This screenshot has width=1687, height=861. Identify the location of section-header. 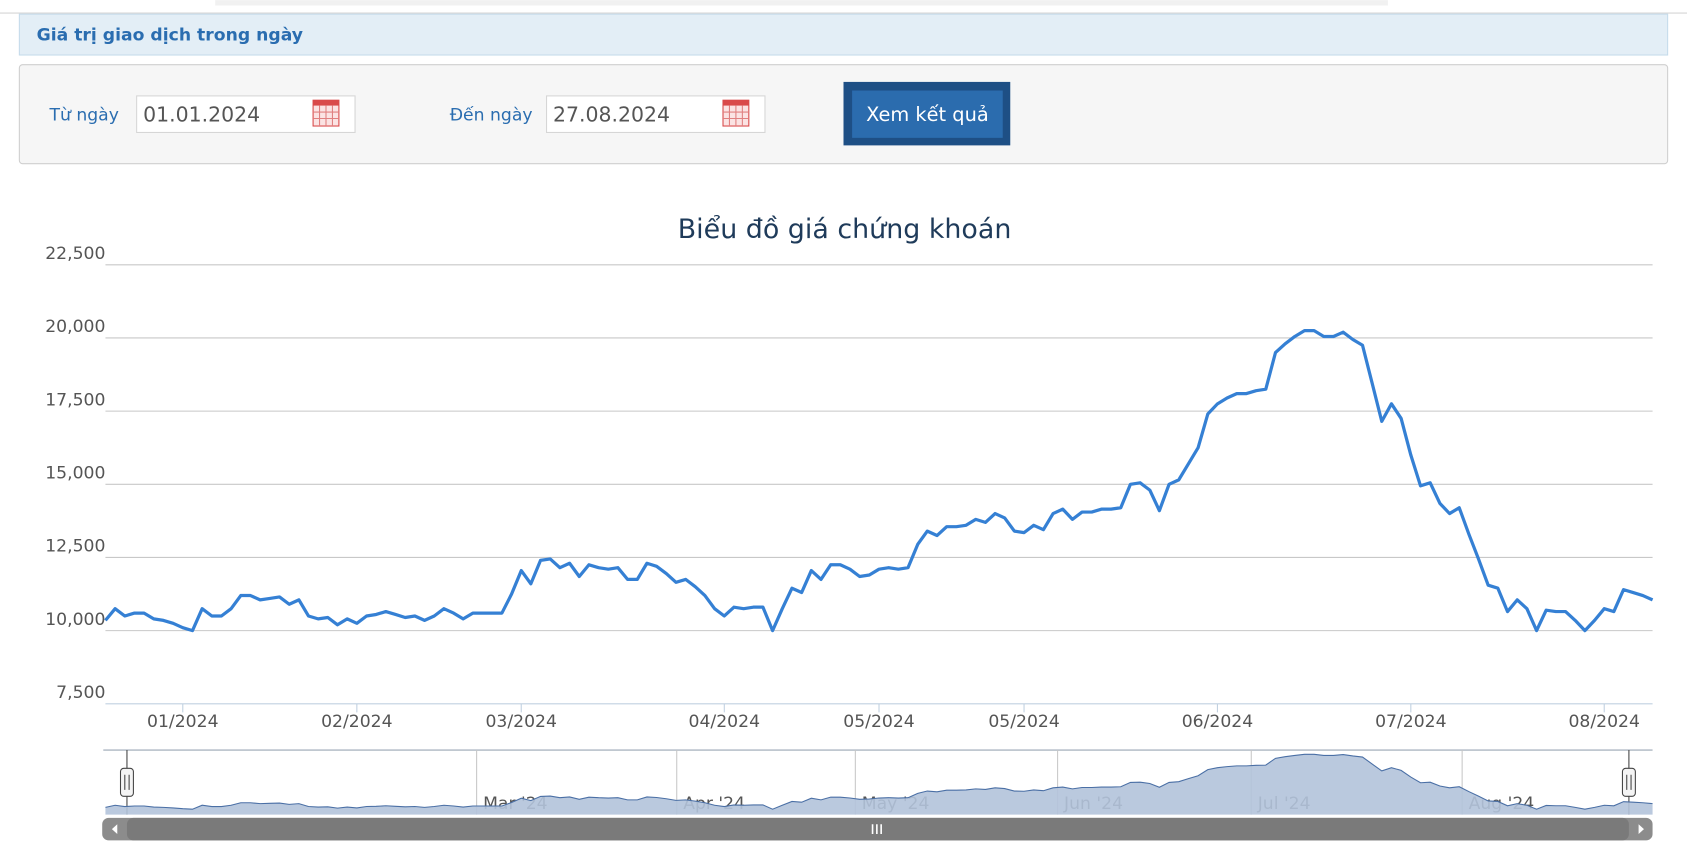
(843, 34).